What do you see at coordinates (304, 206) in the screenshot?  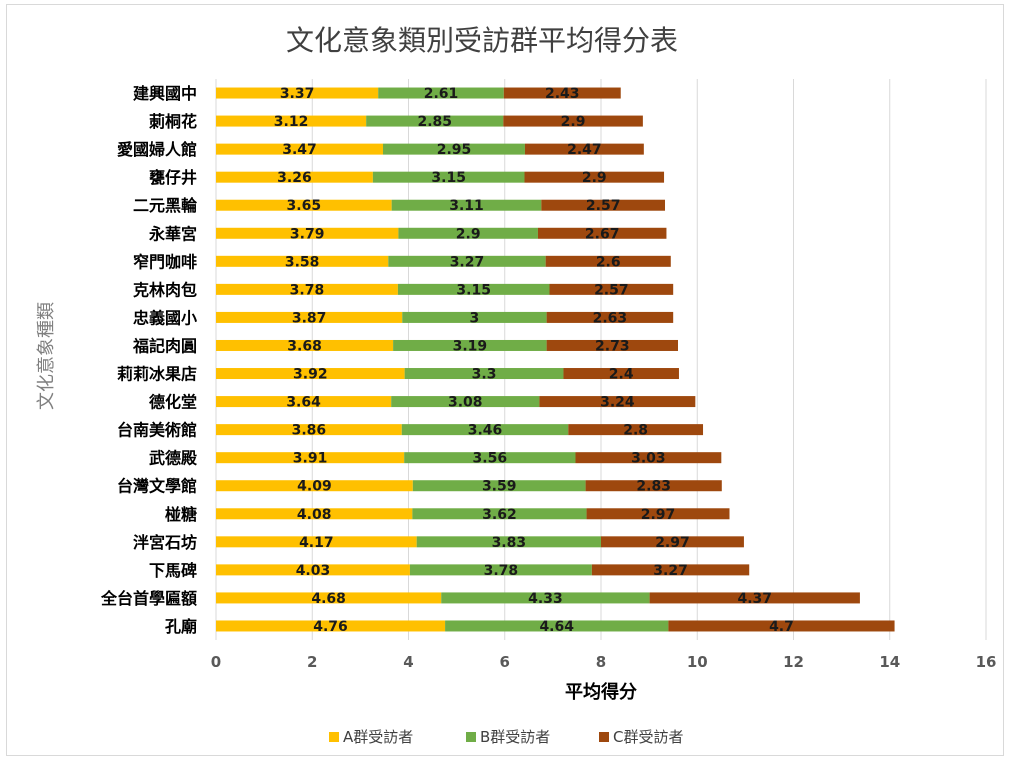 I see `data-label: 3.65` at bounding box center [304, 206].